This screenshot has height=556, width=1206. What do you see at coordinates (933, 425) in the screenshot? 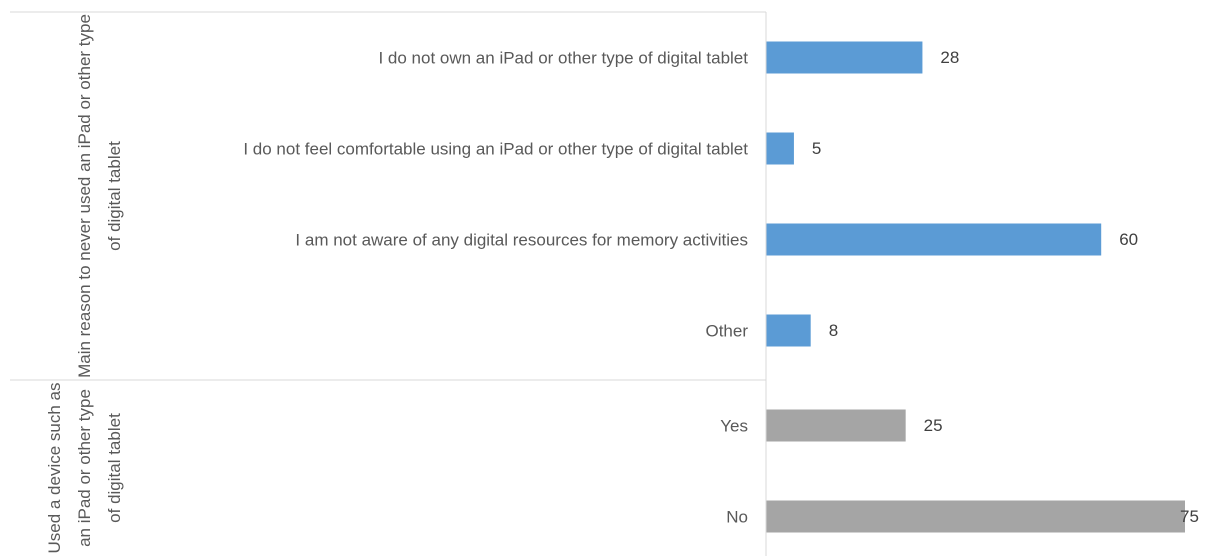
I see `data-label: 25` at bounding box center [933, 425].